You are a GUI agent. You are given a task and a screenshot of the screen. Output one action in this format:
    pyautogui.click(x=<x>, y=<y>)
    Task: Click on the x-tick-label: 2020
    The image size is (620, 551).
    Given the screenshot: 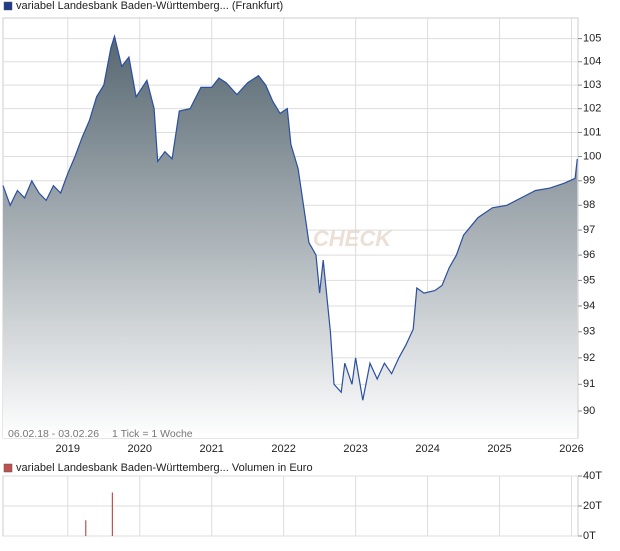 What is the action you would take?
    pyautogui.click(x=139, y=449)
    